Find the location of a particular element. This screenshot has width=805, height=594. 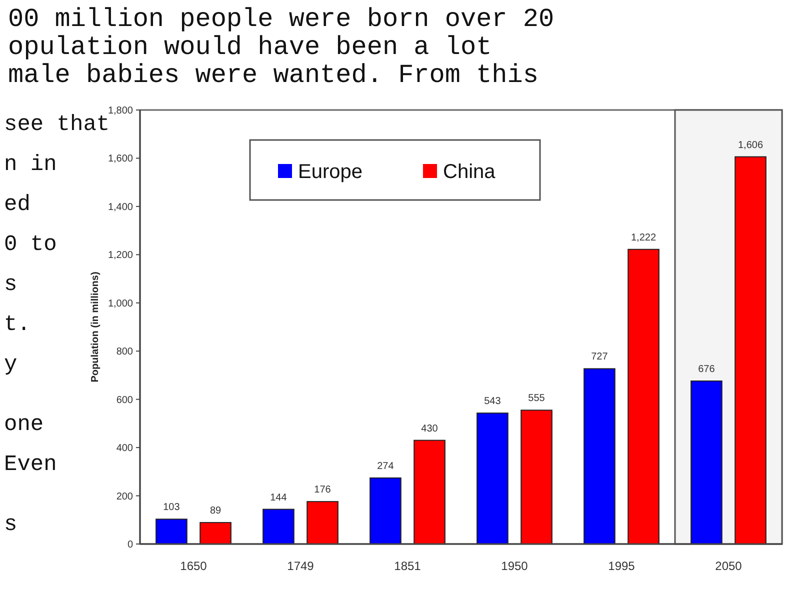

text: 103 is located at coordinates (171, 508).